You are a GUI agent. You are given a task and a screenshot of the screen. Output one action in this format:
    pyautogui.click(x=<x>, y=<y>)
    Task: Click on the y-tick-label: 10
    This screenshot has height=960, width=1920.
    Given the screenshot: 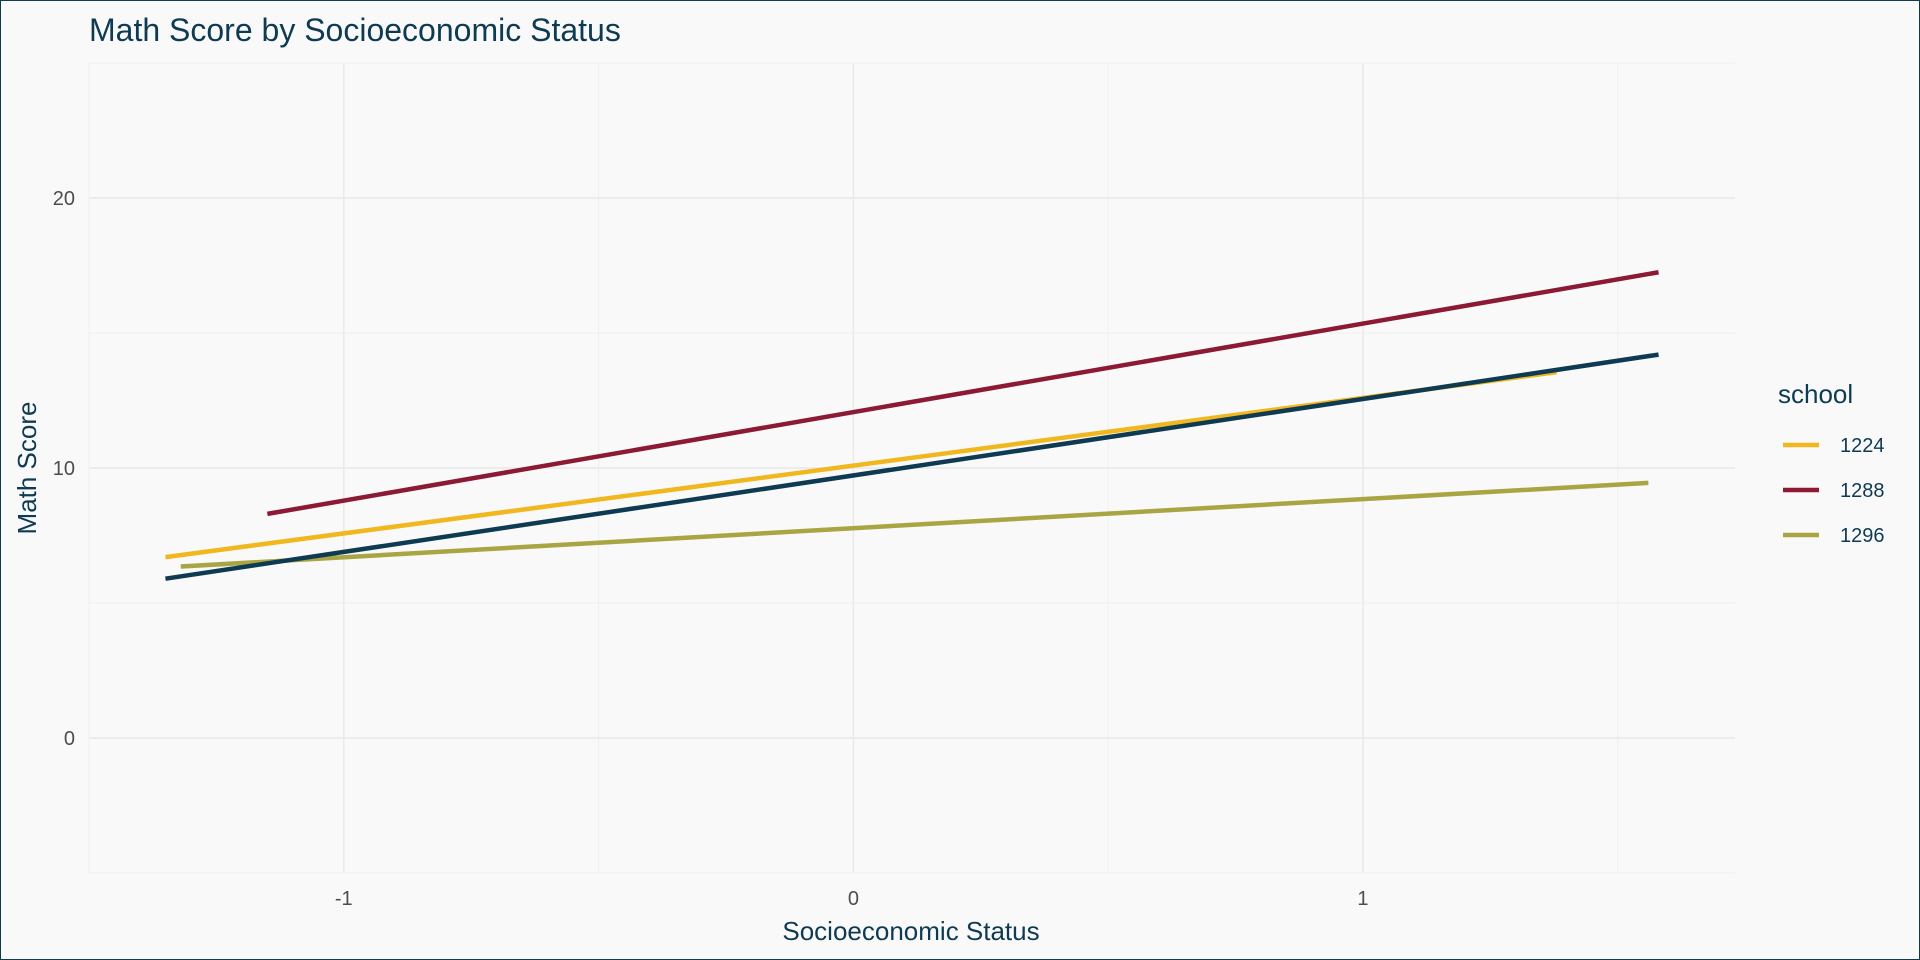 What is the action you would take?
    pyautogui.click(x=64, y=469)
    